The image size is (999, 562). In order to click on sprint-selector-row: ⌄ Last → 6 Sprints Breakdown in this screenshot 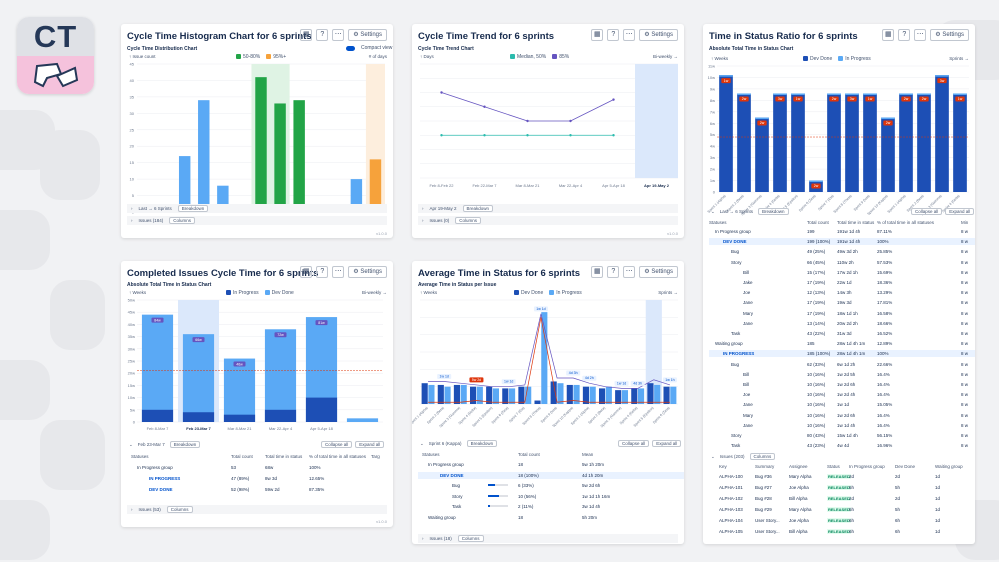, I will do `click(750, 211)`.